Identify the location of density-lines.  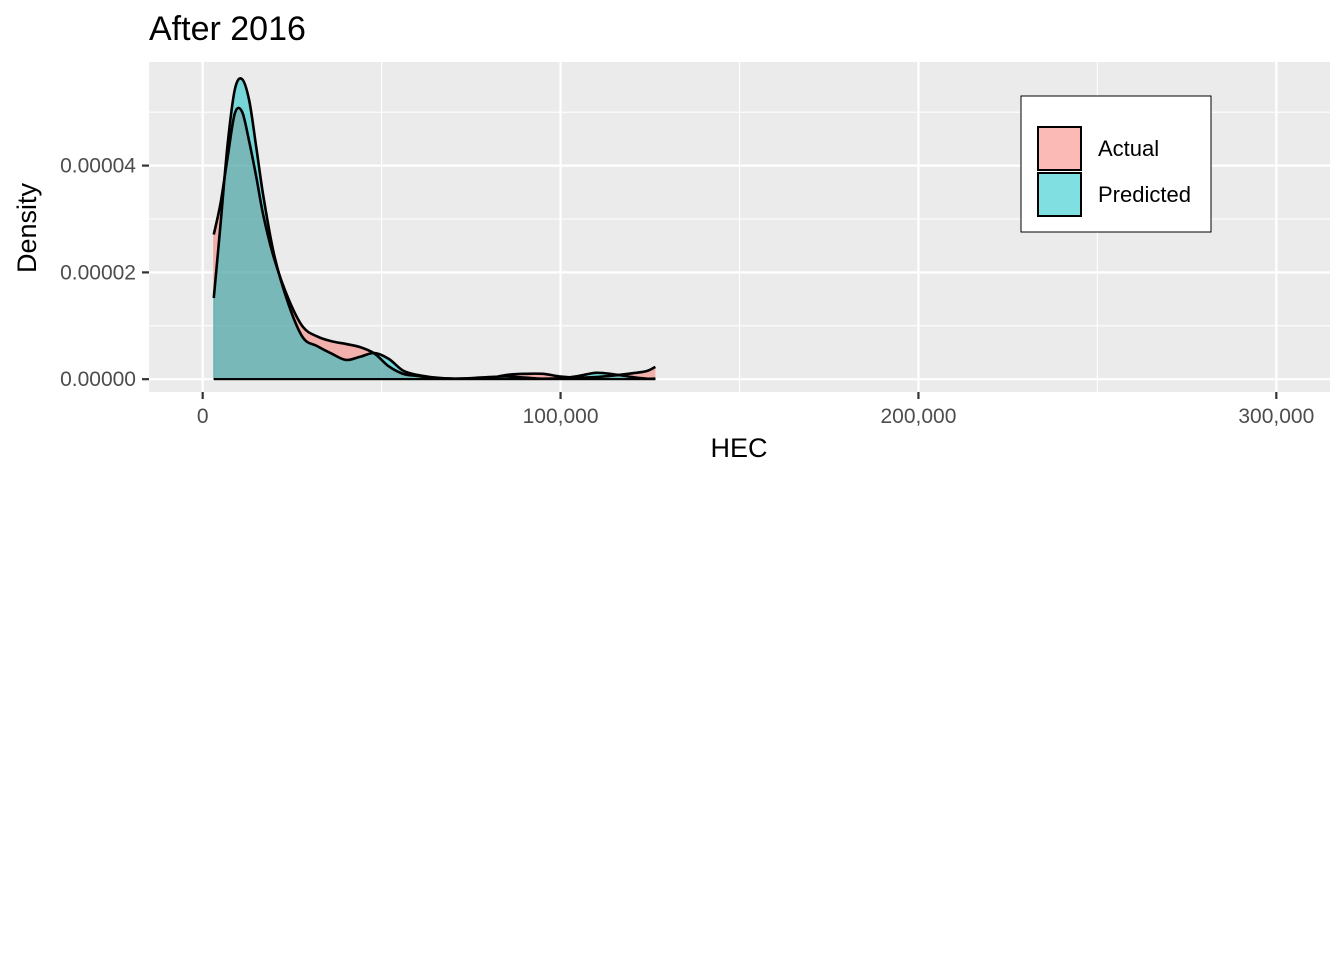
(434, 229).